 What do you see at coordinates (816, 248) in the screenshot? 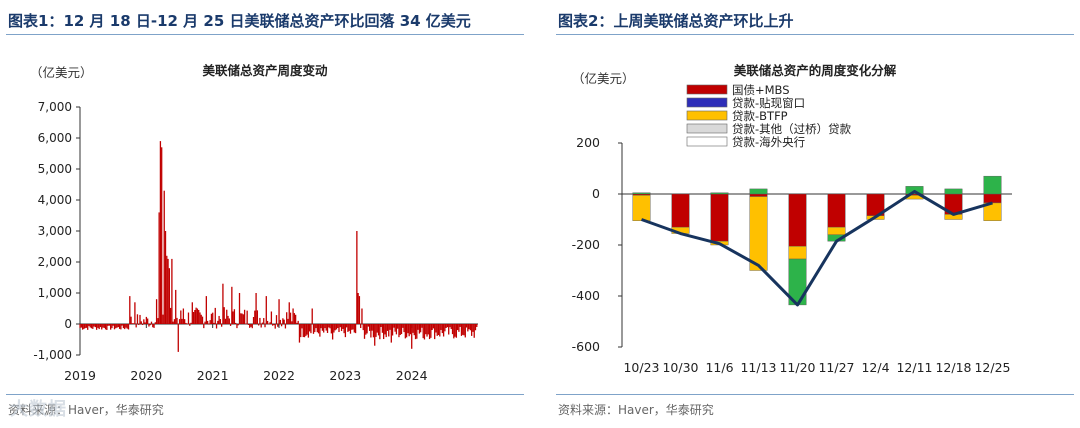
I see `total-line-path` at bounding box center [816, 248].